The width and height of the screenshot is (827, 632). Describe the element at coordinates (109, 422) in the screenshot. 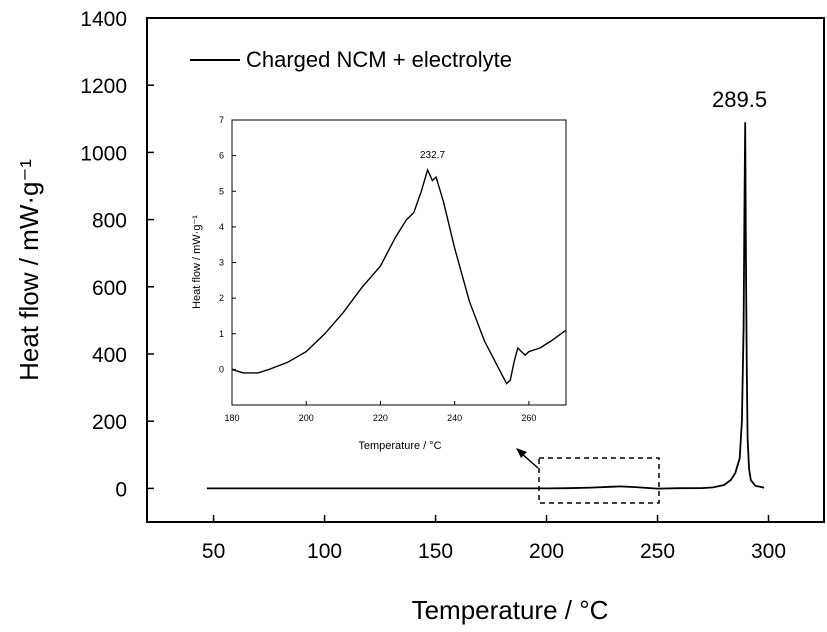

I see `main-y-tick-label: 200` at that location.